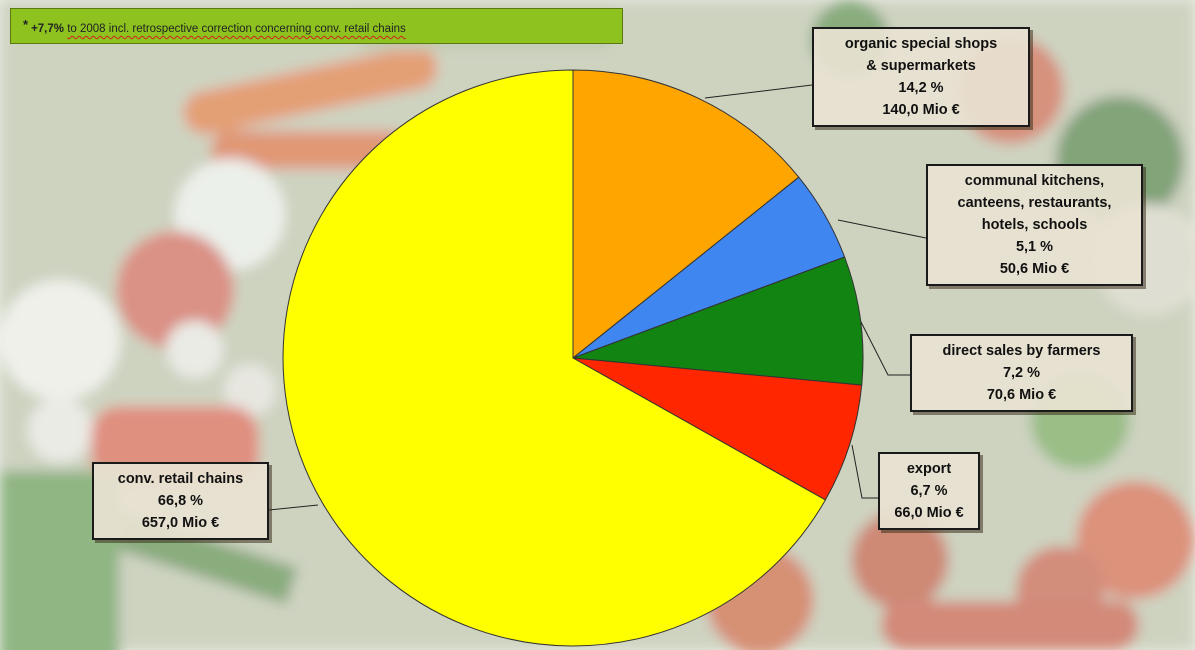  I want to click on slice-name-export: export, so click(929, 469).